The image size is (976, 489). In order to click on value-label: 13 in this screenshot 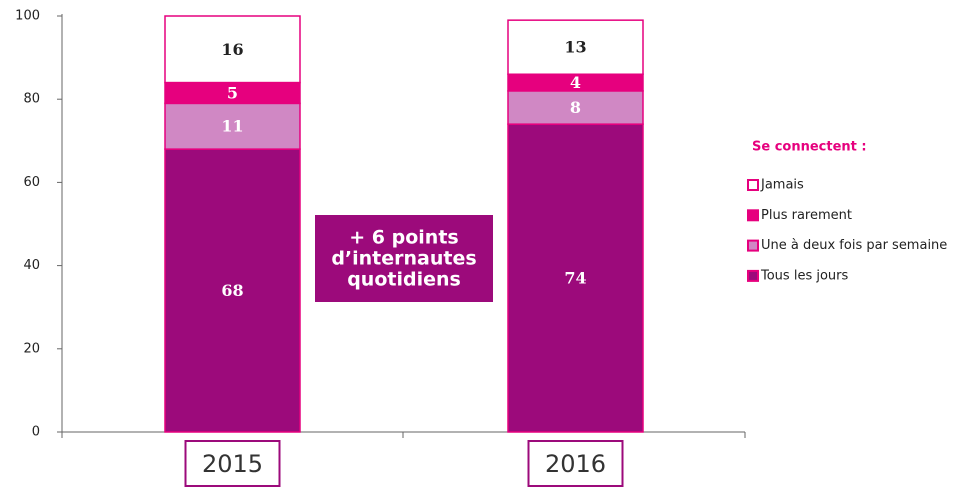, I will do `click(575, 47)`.